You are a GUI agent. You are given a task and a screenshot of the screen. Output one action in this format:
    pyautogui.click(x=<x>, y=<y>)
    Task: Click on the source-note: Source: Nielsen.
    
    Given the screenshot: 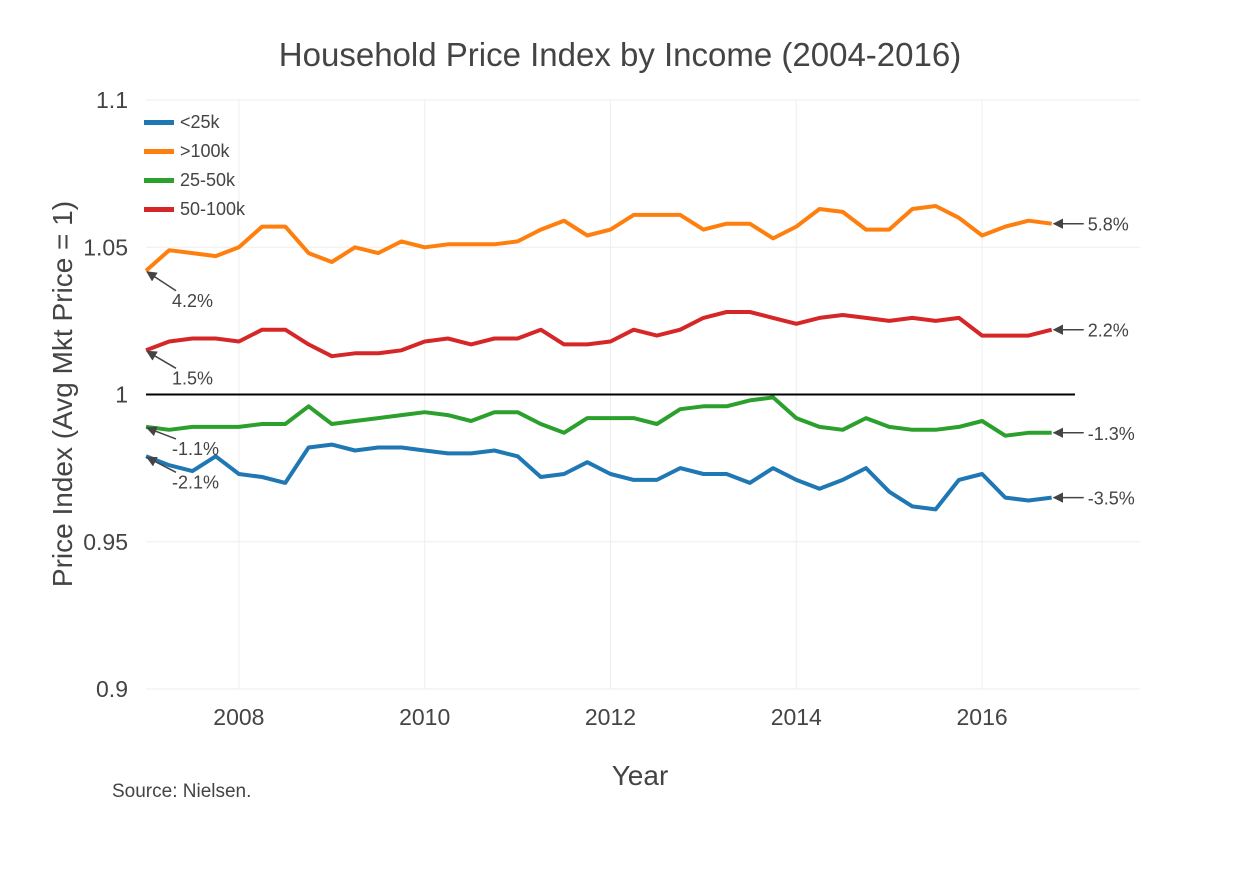 What is the action you would take?
    pyautogui.click(x=182, y=791)
    